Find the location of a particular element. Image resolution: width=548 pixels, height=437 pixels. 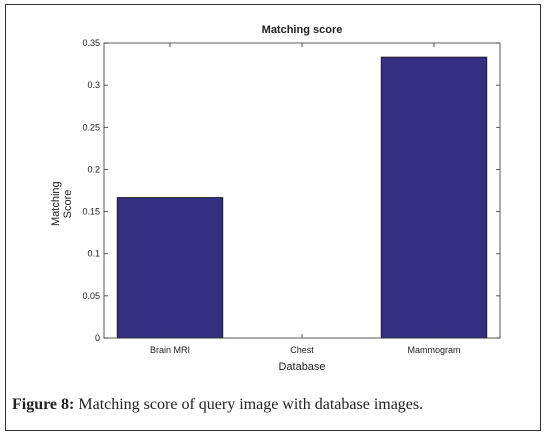

bar-brain-mri is located at coordinates (170, 268).